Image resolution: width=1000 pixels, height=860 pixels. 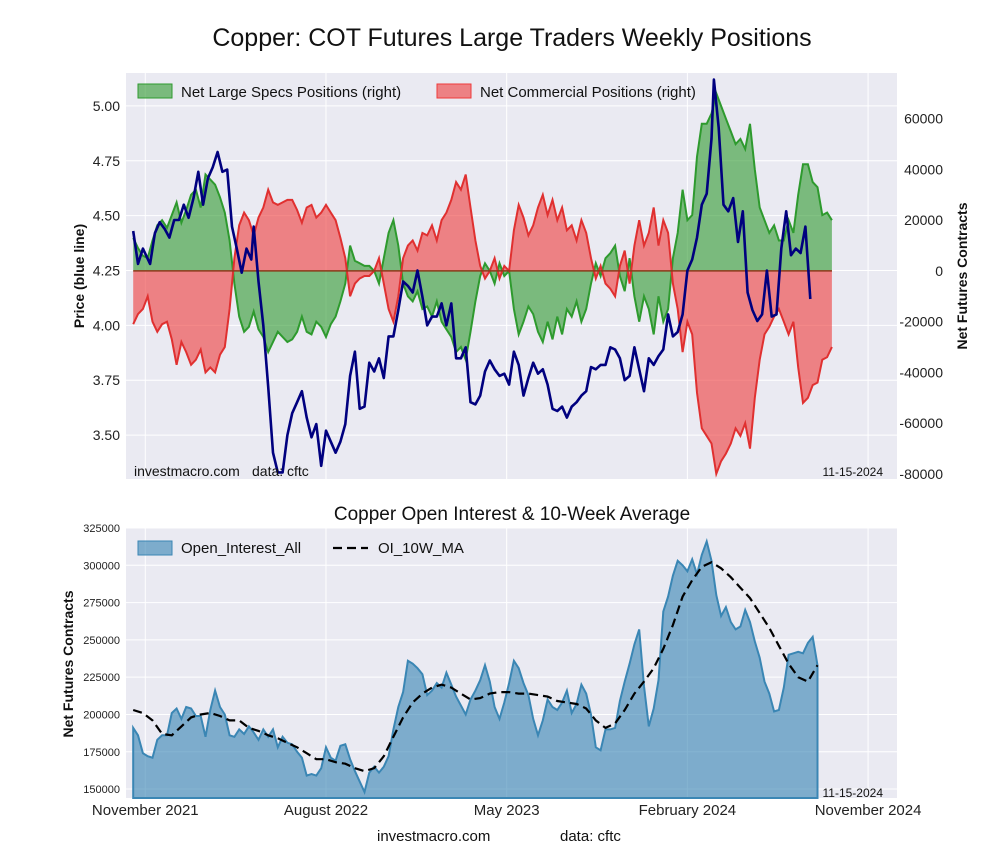 What do you see at coordinates (145, 810) in the screenshot?
I see `x-tick-label: November 2021` at bounding box center [145, 810].